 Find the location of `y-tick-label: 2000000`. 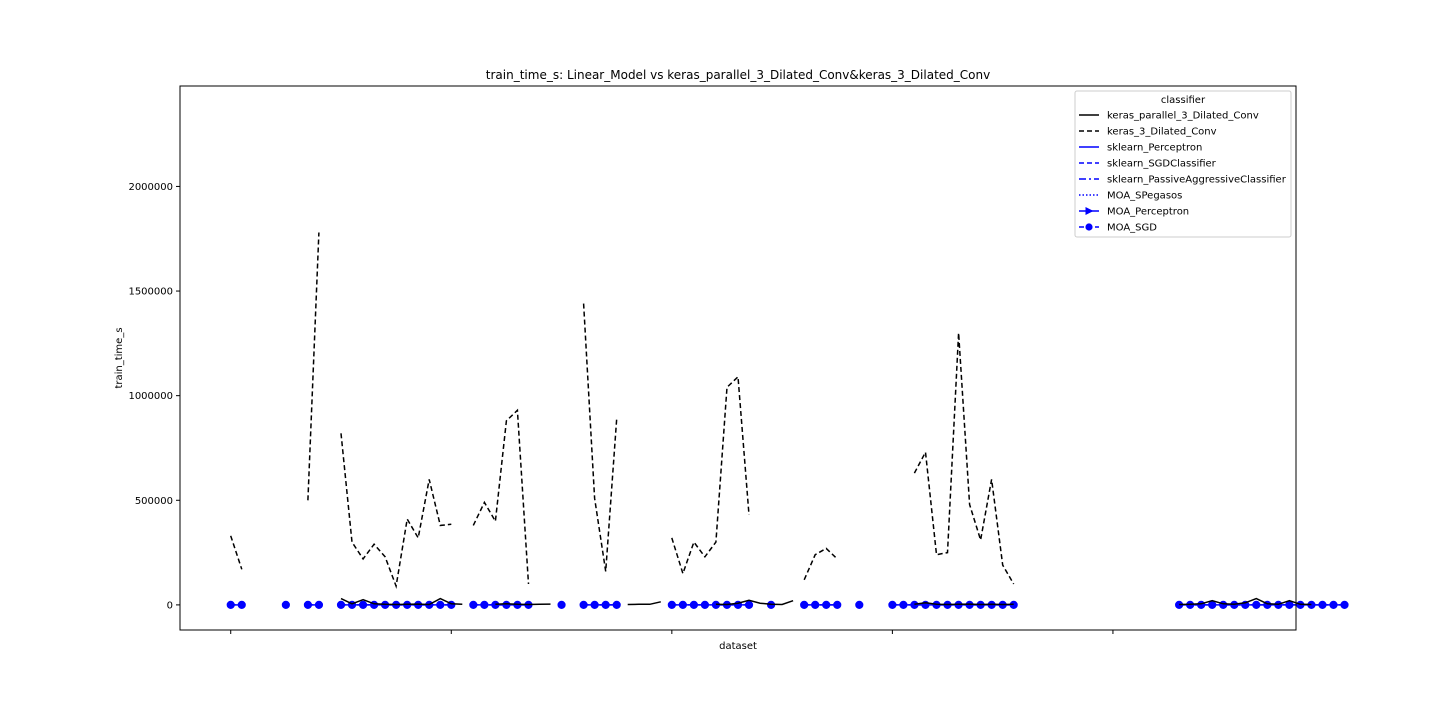

y-tick-label: 2000000 is located at coordinates (150, 187).